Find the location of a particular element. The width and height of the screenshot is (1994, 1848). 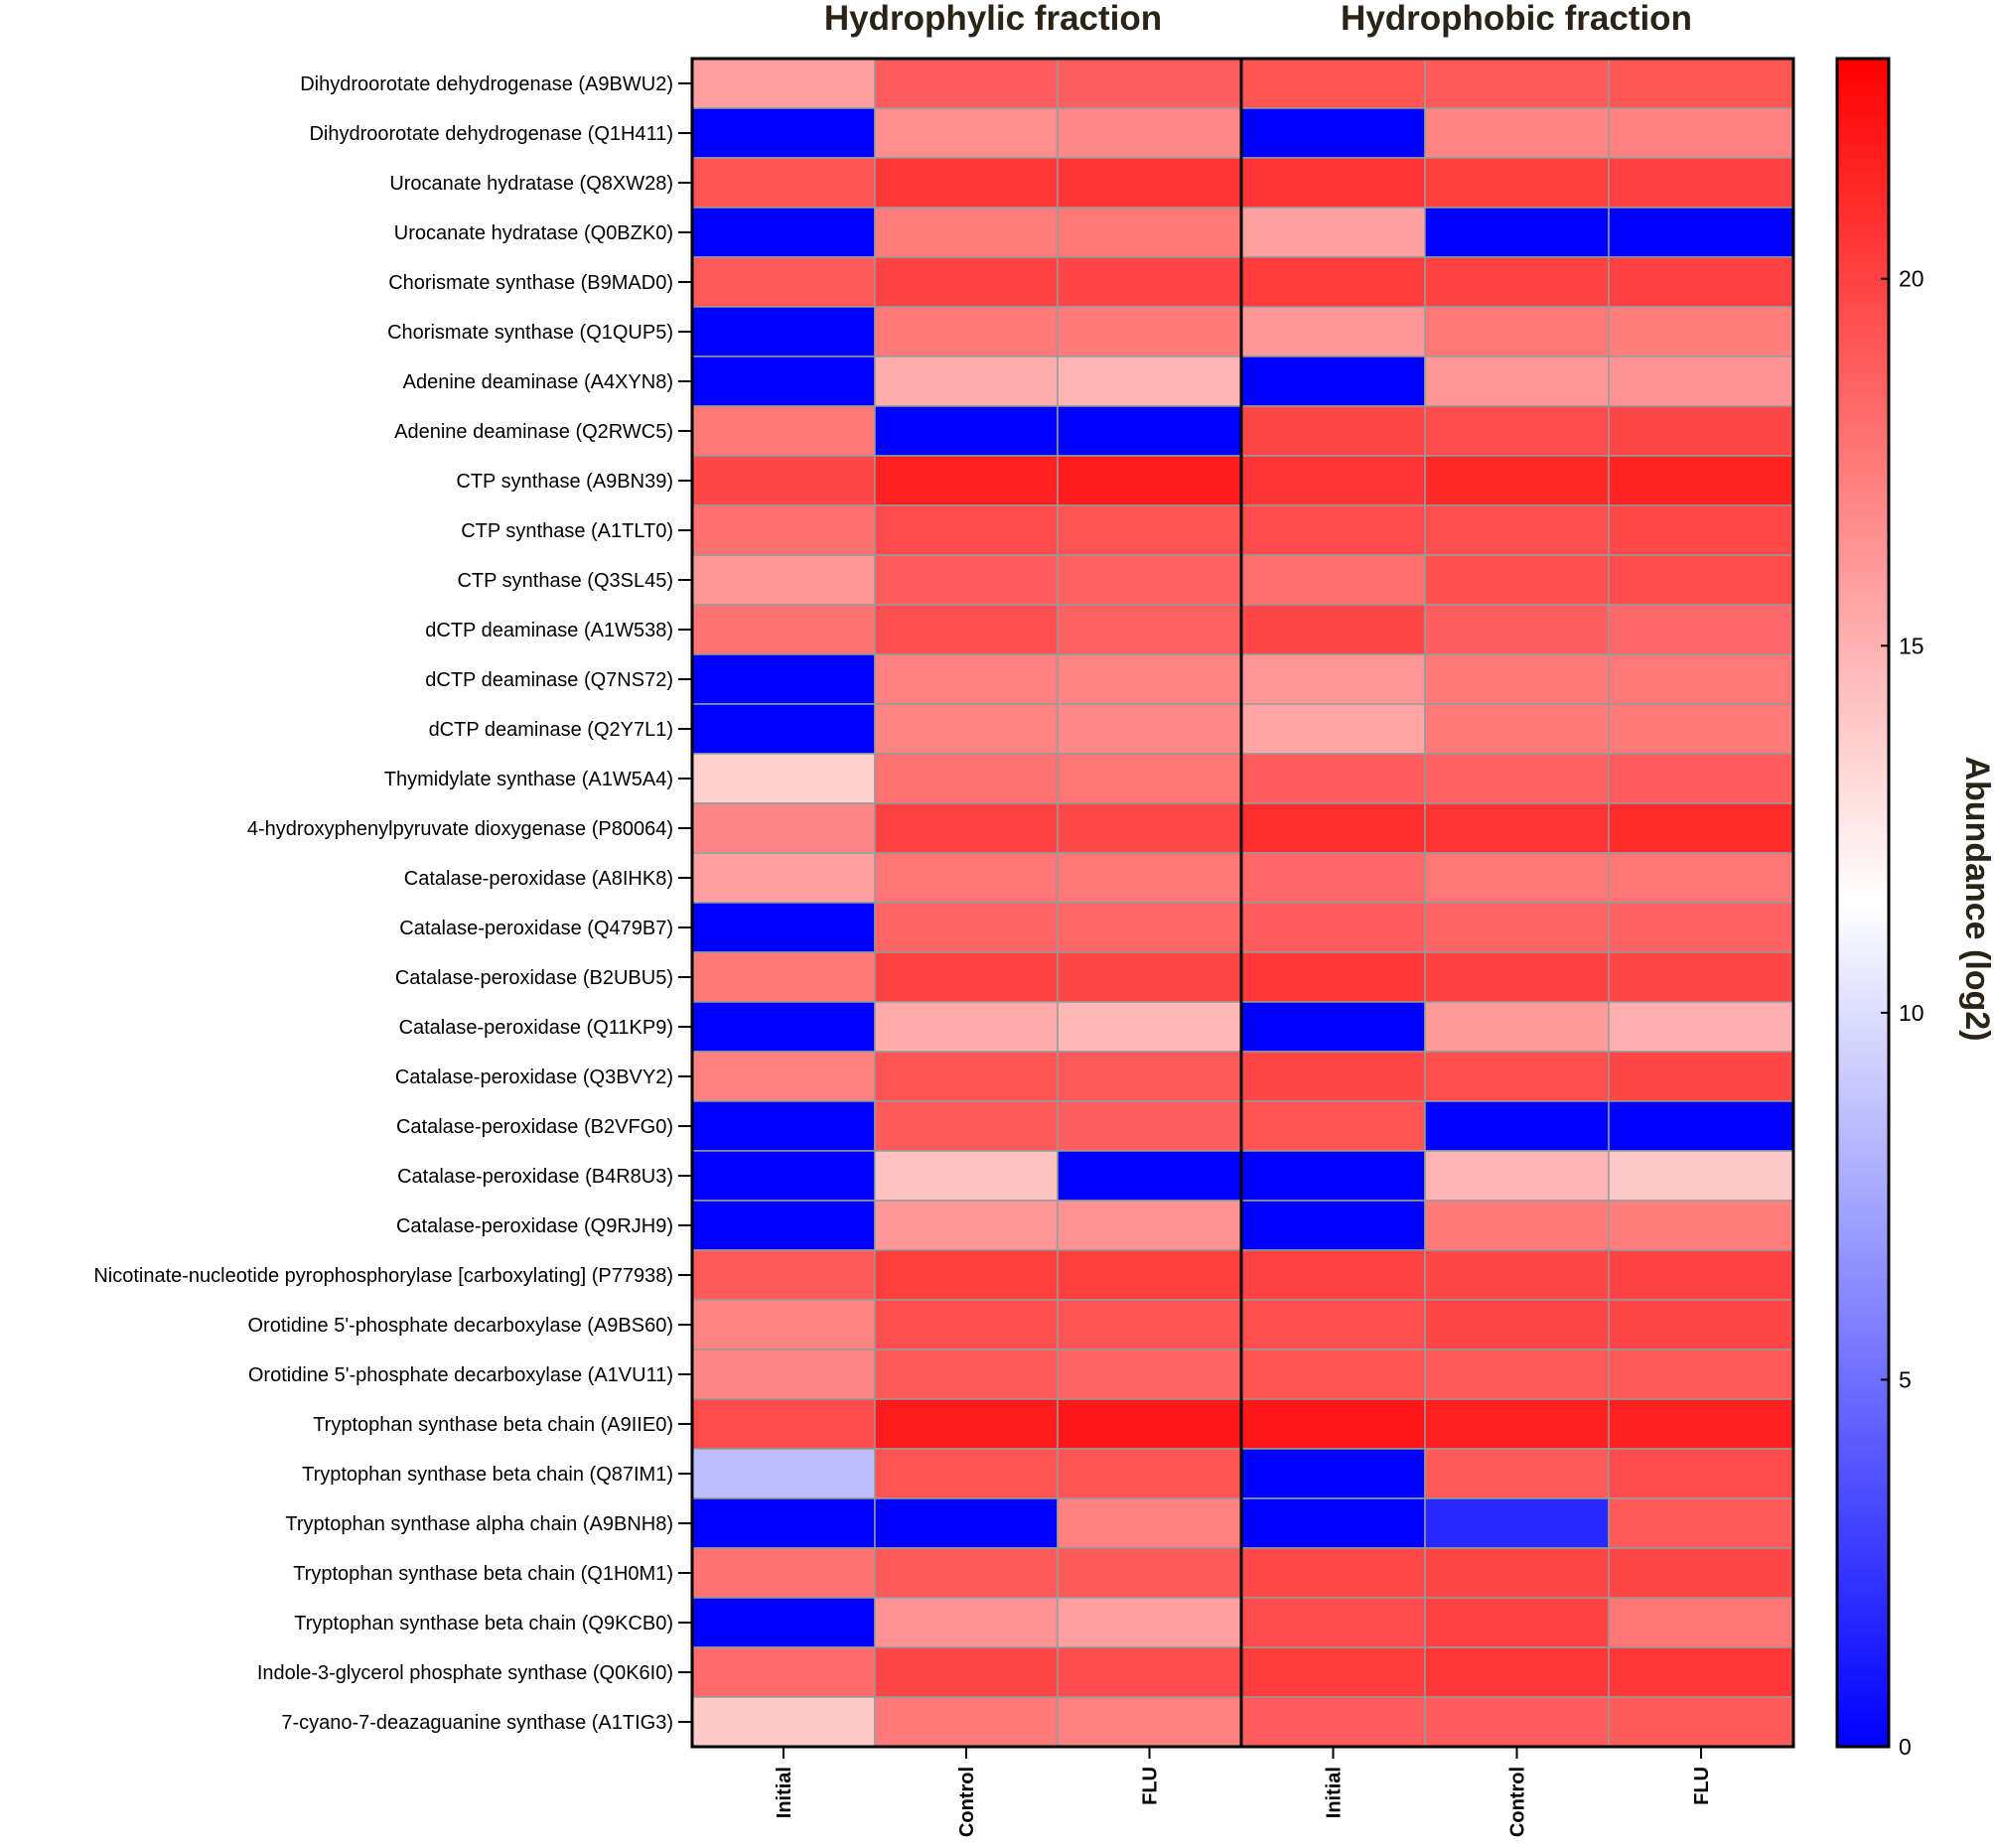

row-label: Dihydroorotate dehydrogenase (A9BWU2) is located at coordinates (486, 84).